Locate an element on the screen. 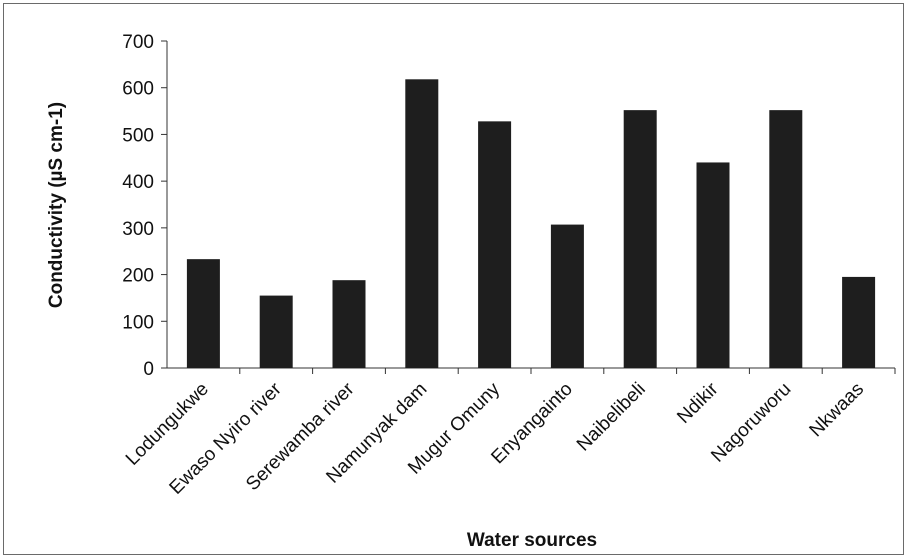 The image size is (909, 560). y-tick-label: 100 is located at coordinates (138, 322).